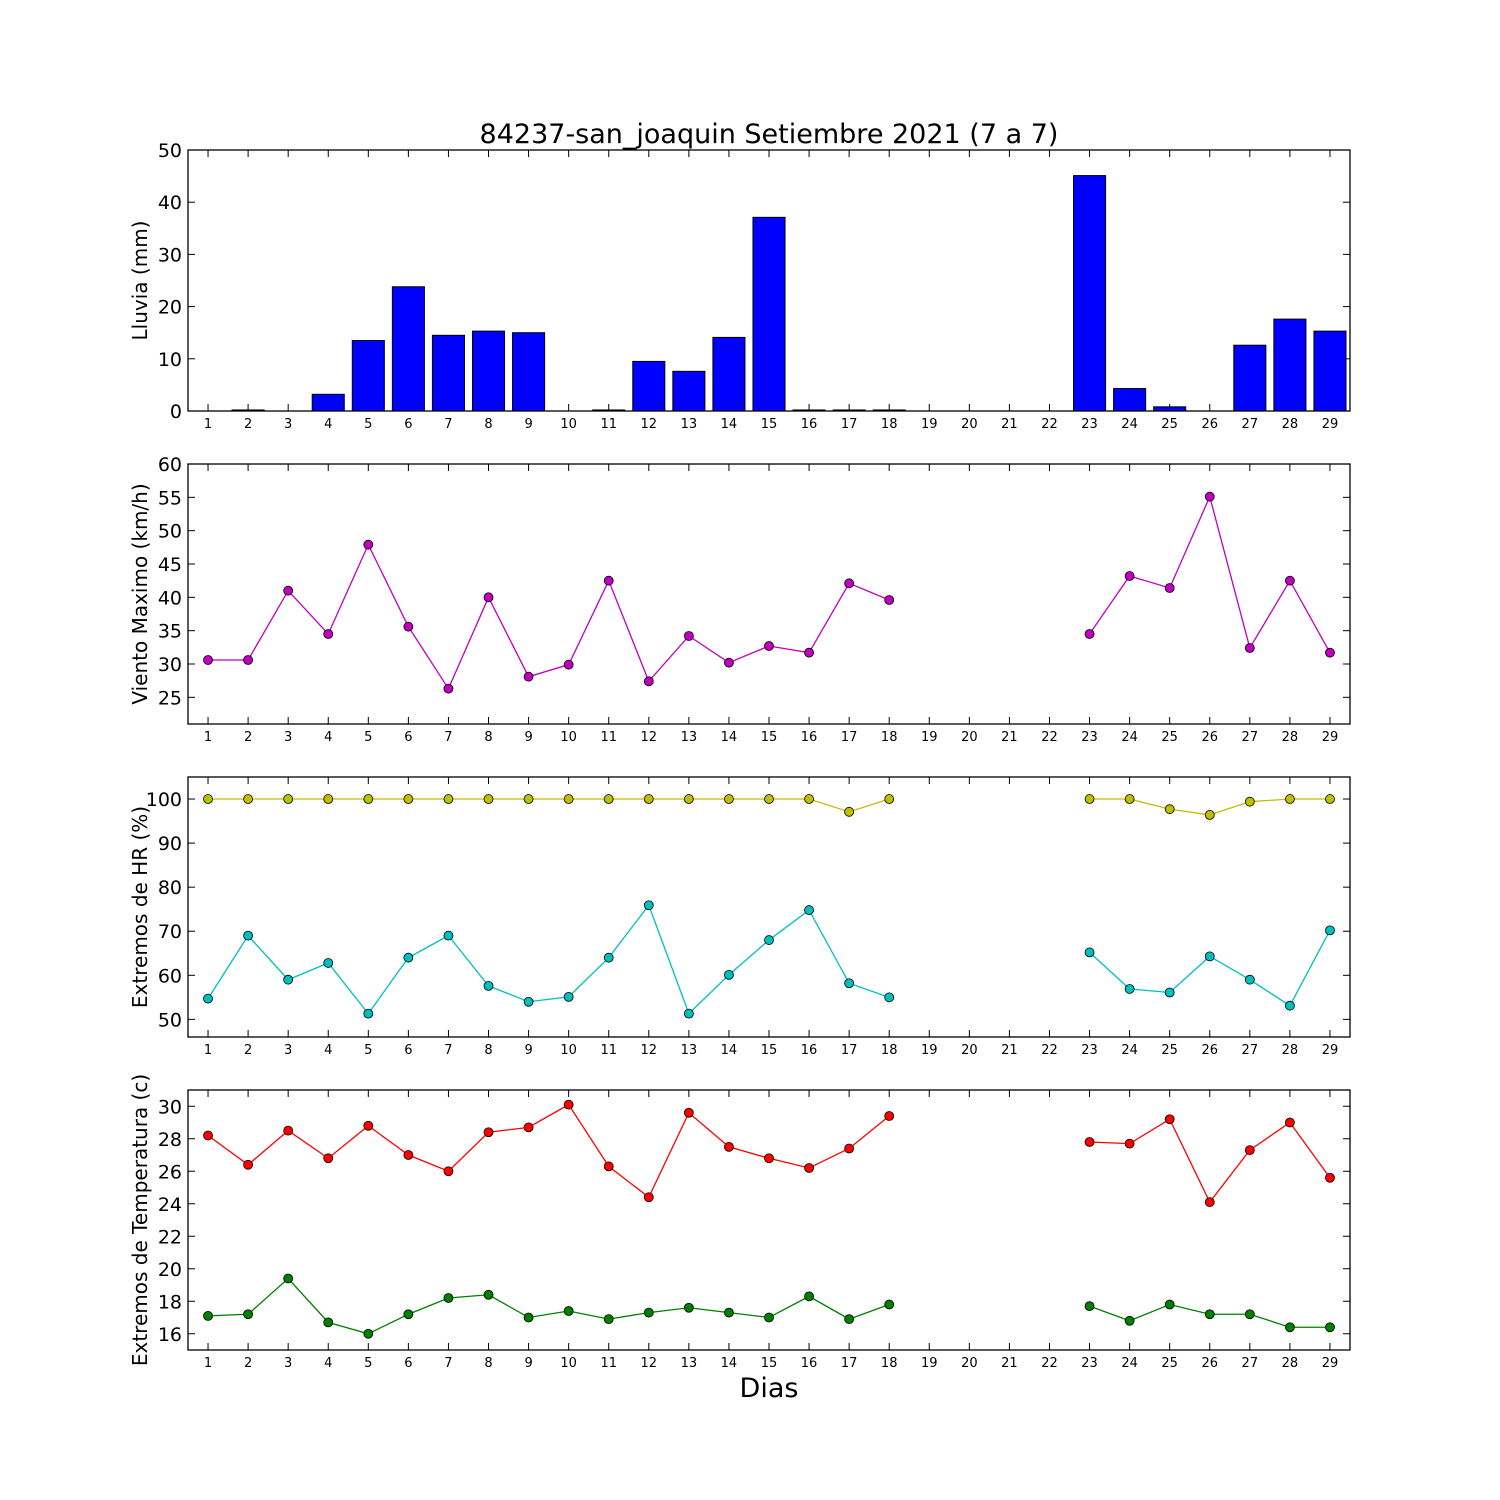 This screenshot has height=1500, width=1500. Describe the element at coordinates (488, 737) in the screenshot. I see `x-tick-label: 8` at that location.